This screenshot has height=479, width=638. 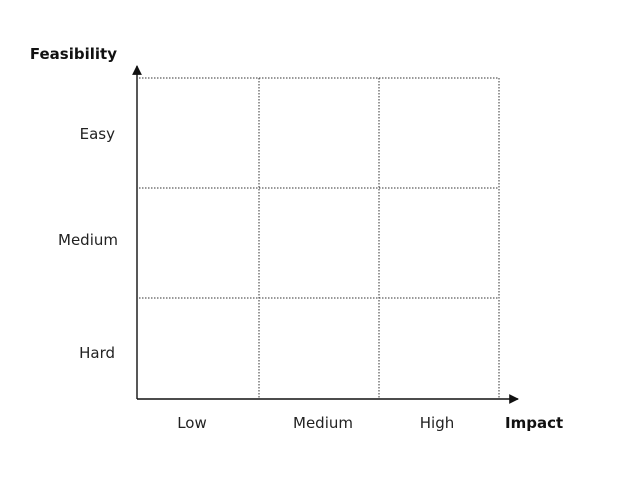 What do you see at coordinates (97, 353) in the screenshot?
I see `y-level-label-hard: Hard` at bounding box center [97, 353].